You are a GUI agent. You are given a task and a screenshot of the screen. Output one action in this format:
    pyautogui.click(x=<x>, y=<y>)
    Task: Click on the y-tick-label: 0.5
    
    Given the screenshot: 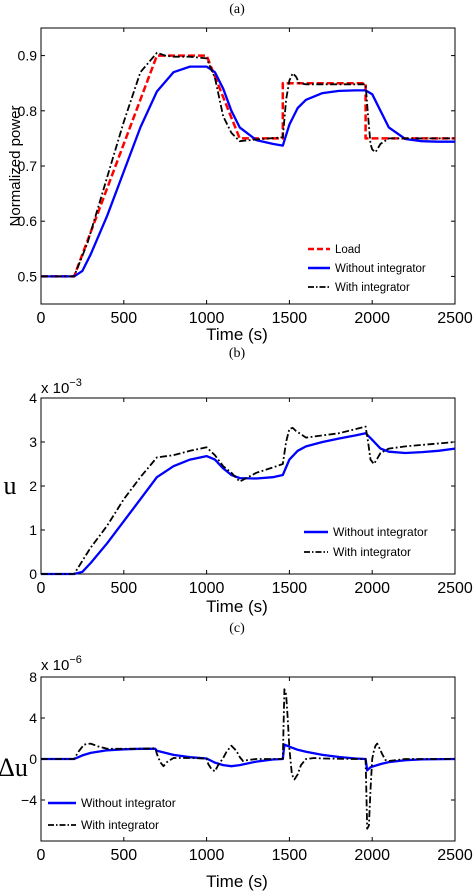 What is the action you would take?
    pyautogui.click(x=28, y=276)
    